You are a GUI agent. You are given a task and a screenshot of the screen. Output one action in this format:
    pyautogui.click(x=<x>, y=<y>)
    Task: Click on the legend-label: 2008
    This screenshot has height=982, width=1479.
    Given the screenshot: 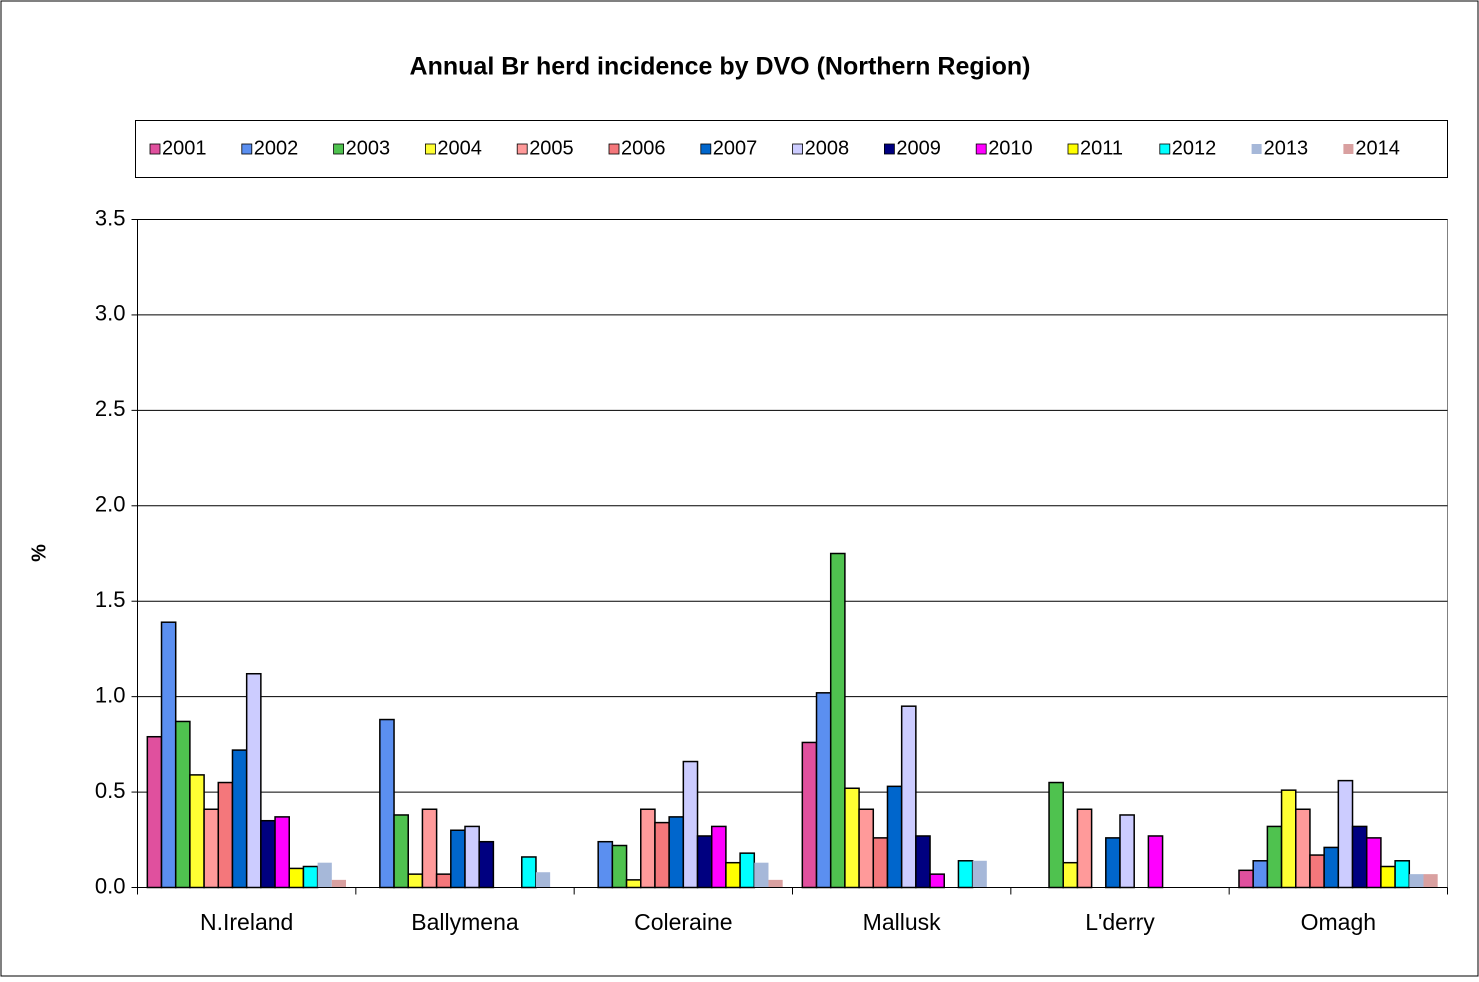 What is the action you would take?
    pyautogui.click(x=827, y=148)
    